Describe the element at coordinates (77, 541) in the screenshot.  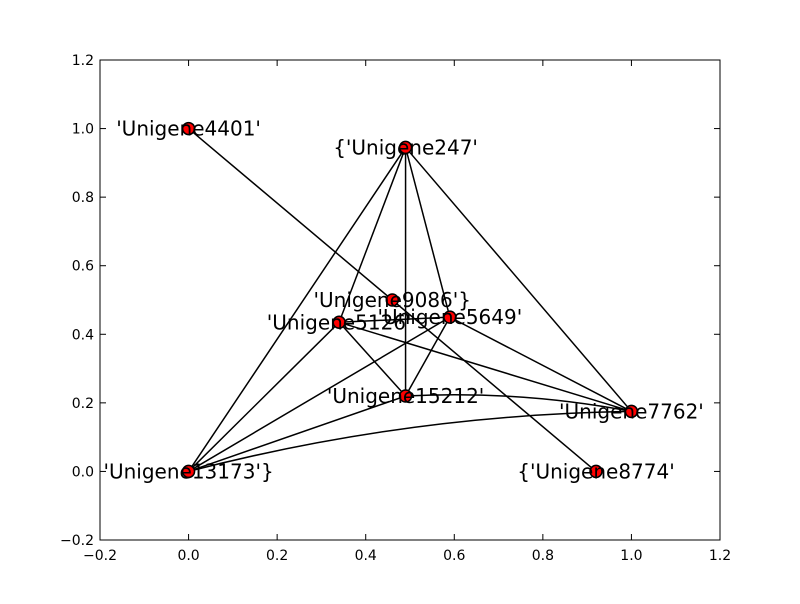
I see `y-tick-label: −0.2` at that location.